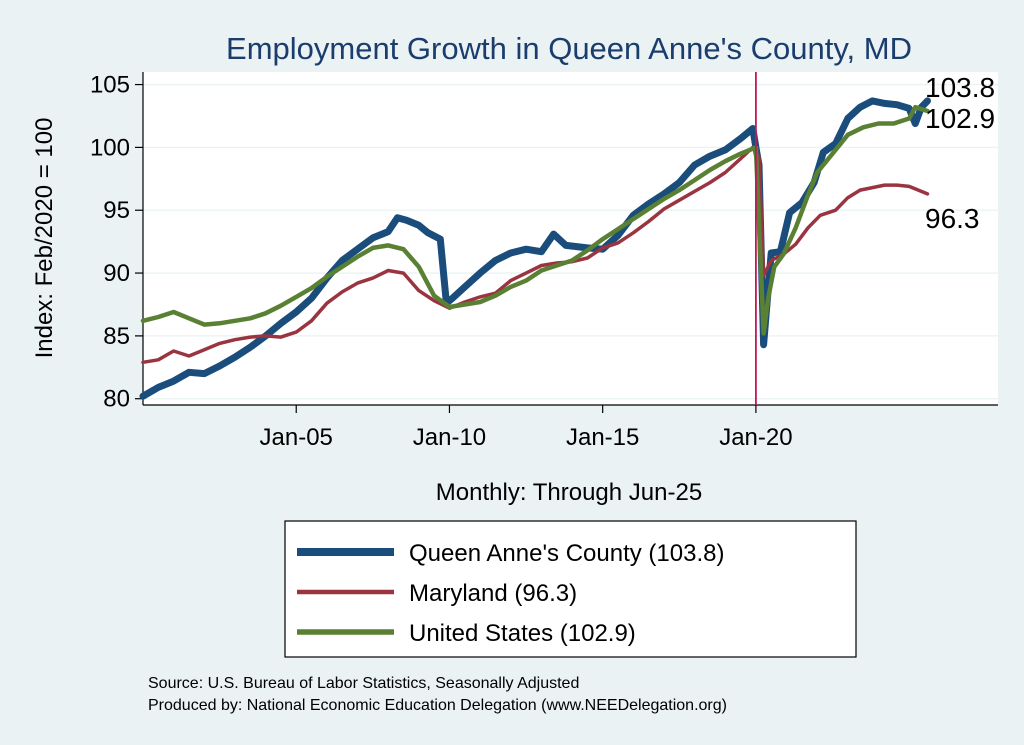 This screenshot has width=1024, height=745. I want to click on y-tick-label-80: 80, so click(116, 399).